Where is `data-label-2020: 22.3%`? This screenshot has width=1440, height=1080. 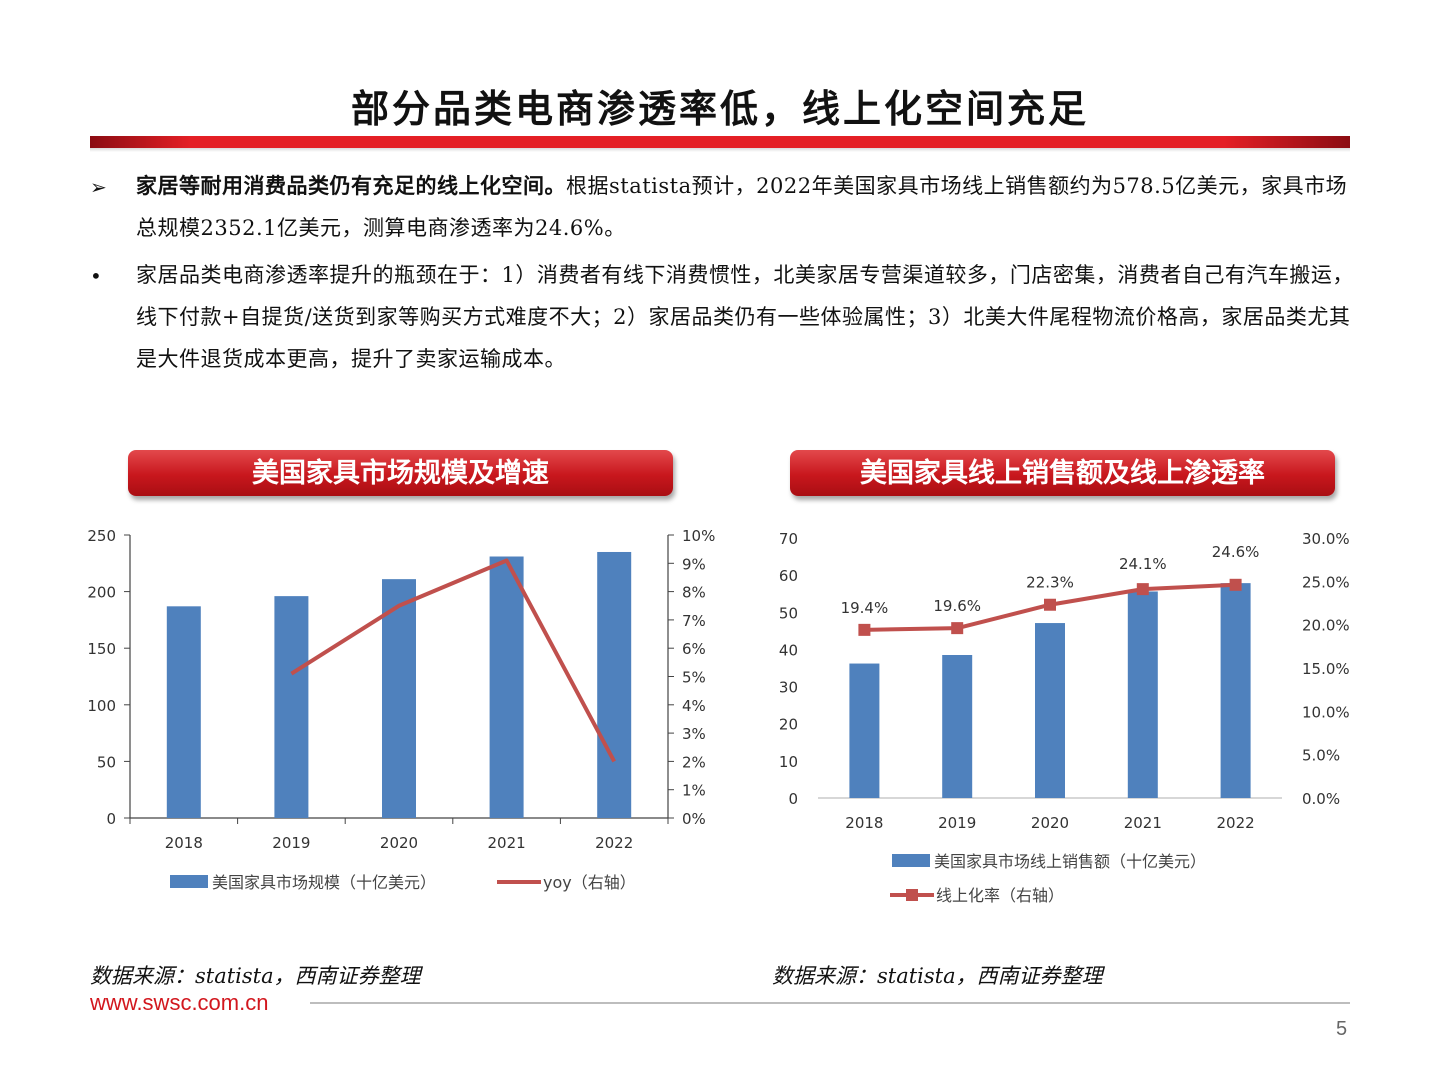 data-label-2020: 22.3% is located at coordinates (1050, 583).